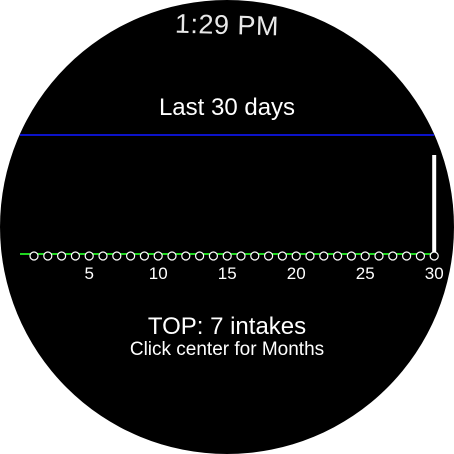  Describe the element at coordinates (88, 273) in the screenshot. I see `x-tick-label-5: 5` at that location.